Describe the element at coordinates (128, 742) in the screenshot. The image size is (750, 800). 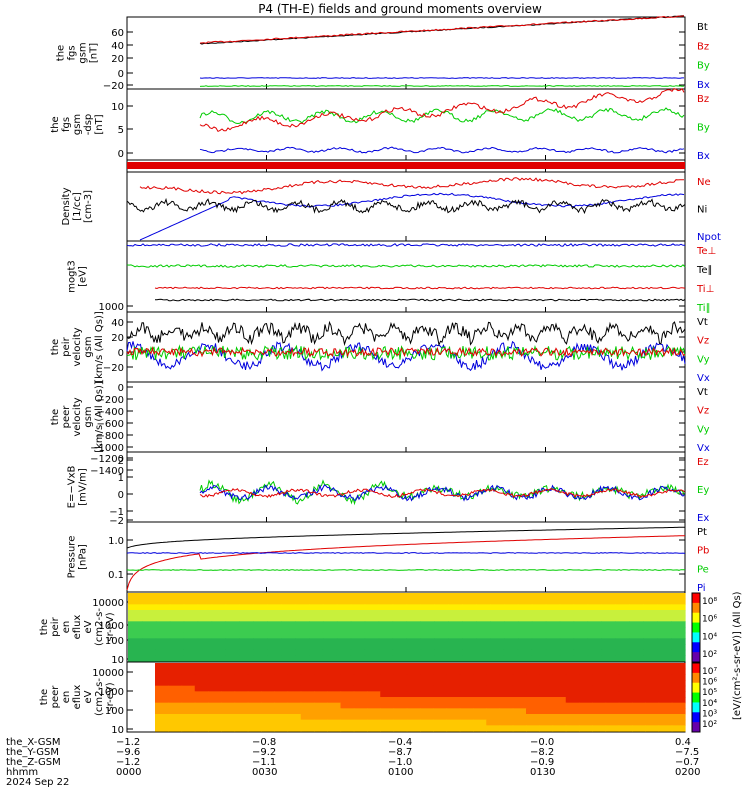
I see `xaxis-value: −1.2` at that location.